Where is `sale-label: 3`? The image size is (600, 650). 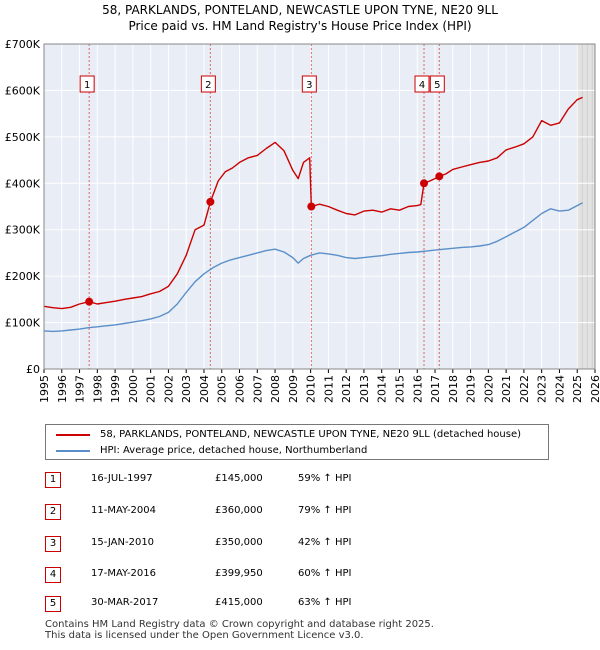 sale-label: 3 is located at coordinates (309, 85).